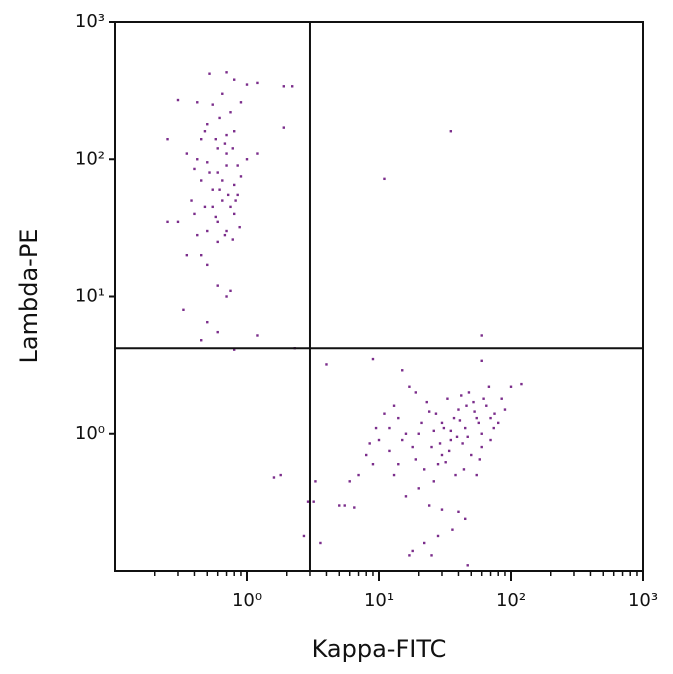 This screenshot has height=674, width=673. I want to click on x-axis-title: Kappa-FITC, so click(379, 649).